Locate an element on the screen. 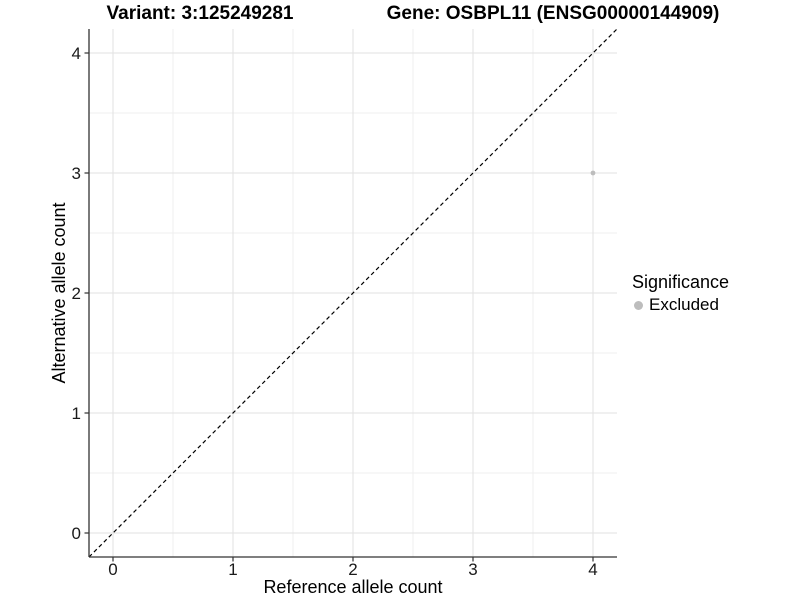 The height and width of the screenshot is (600, 800). y-axis-title: Alternative allele count is located at coordinates (59, 292).